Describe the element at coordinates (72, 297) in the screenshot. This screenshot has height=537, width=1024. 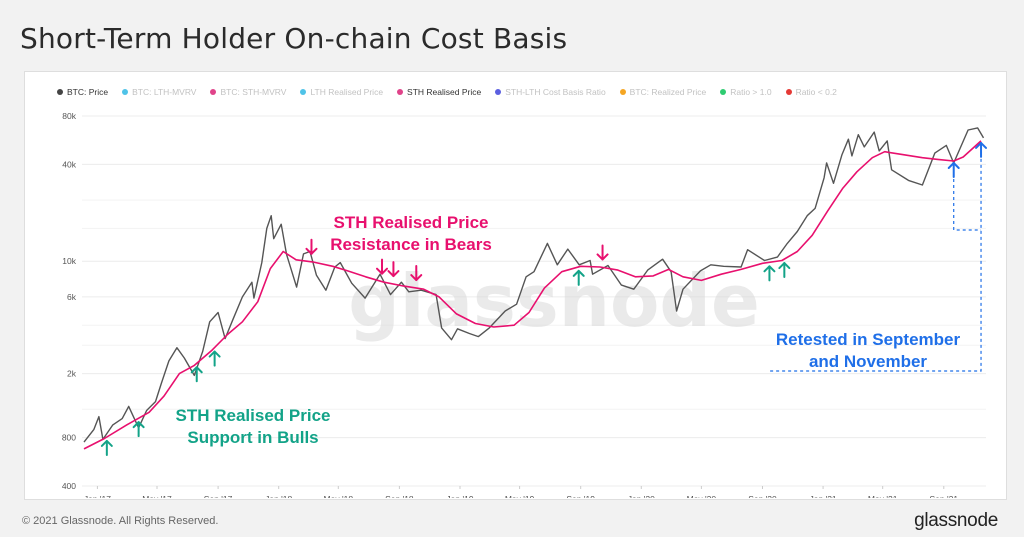
I see `y-tick-label: 6k` at that location.